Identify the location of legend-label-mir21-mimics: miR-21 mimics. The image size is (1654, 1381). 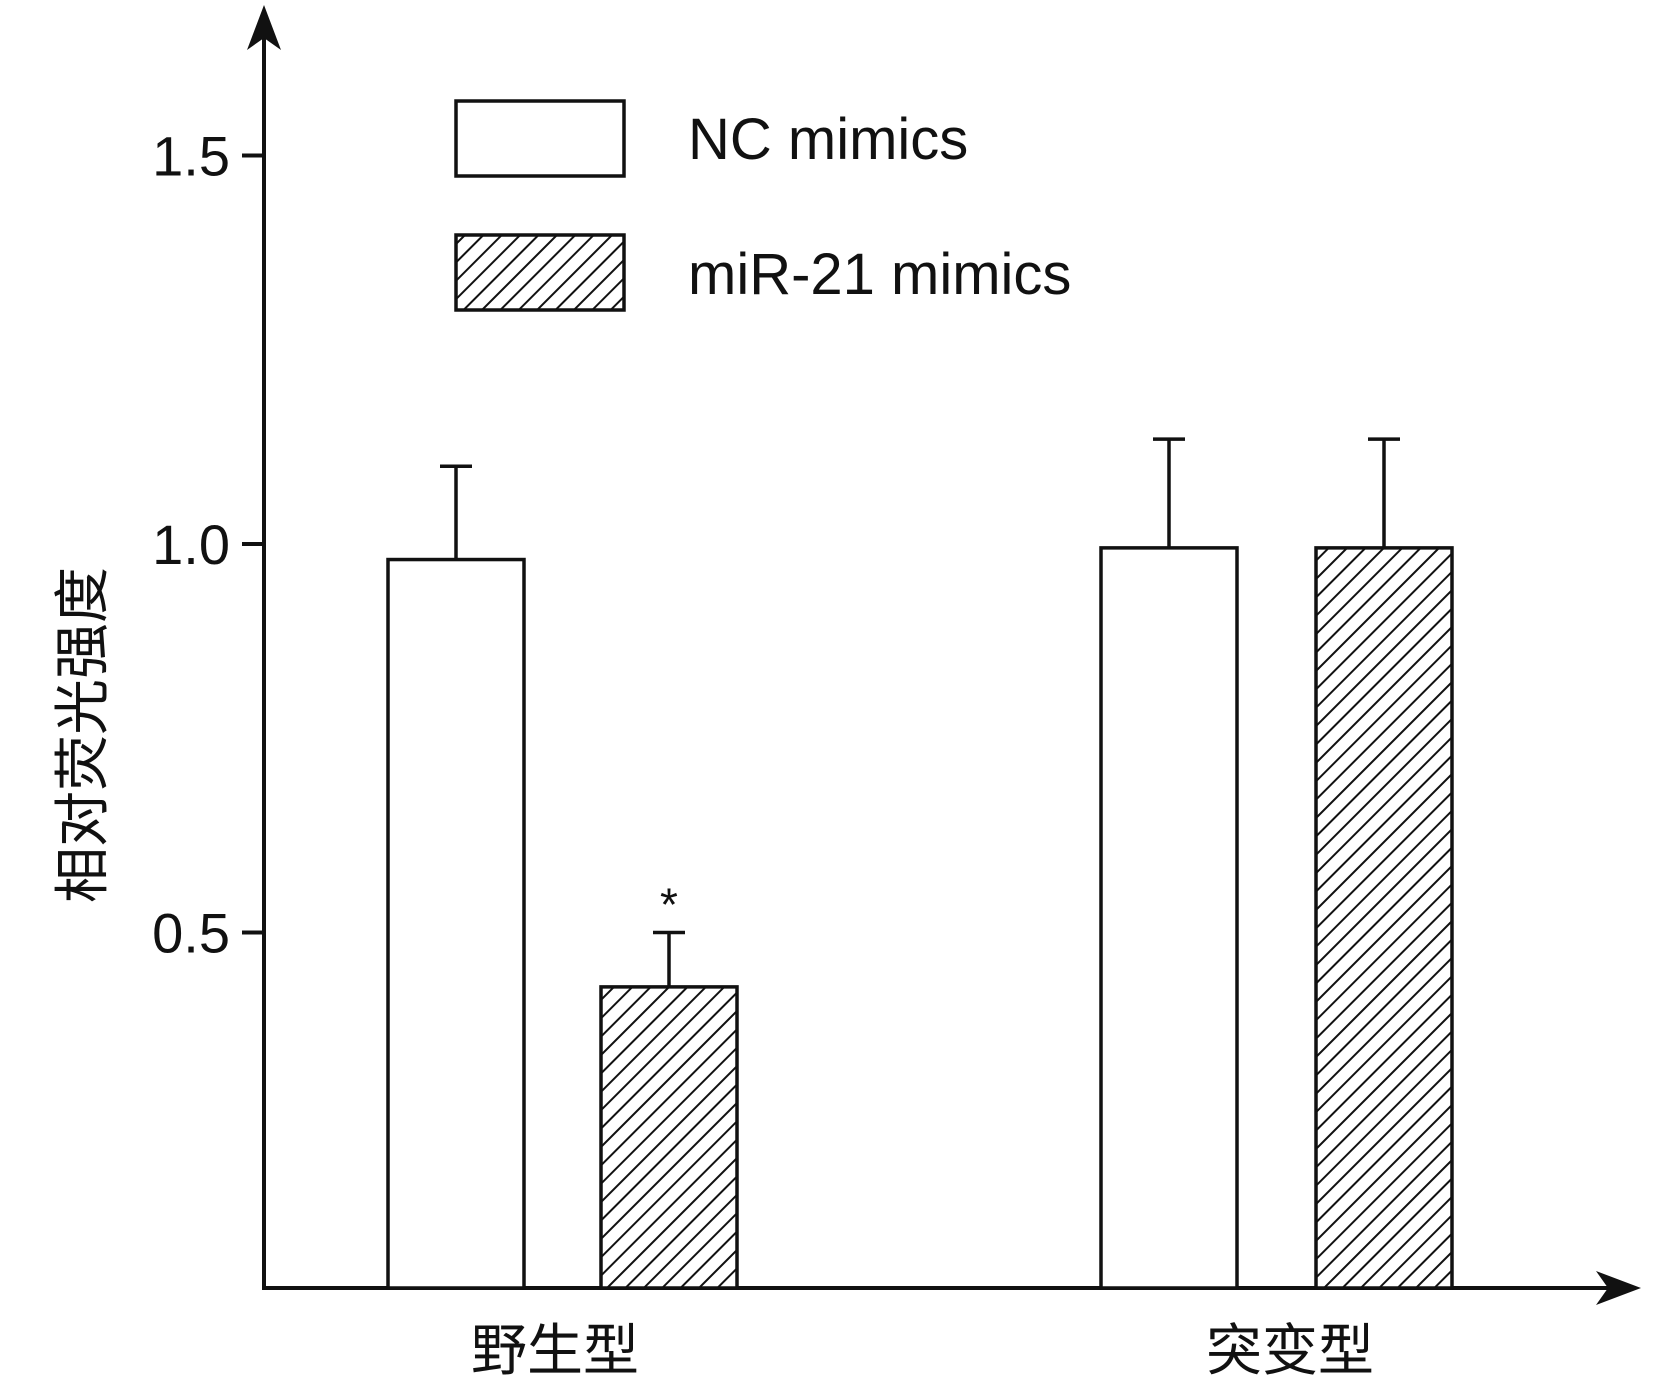
(879, 274).